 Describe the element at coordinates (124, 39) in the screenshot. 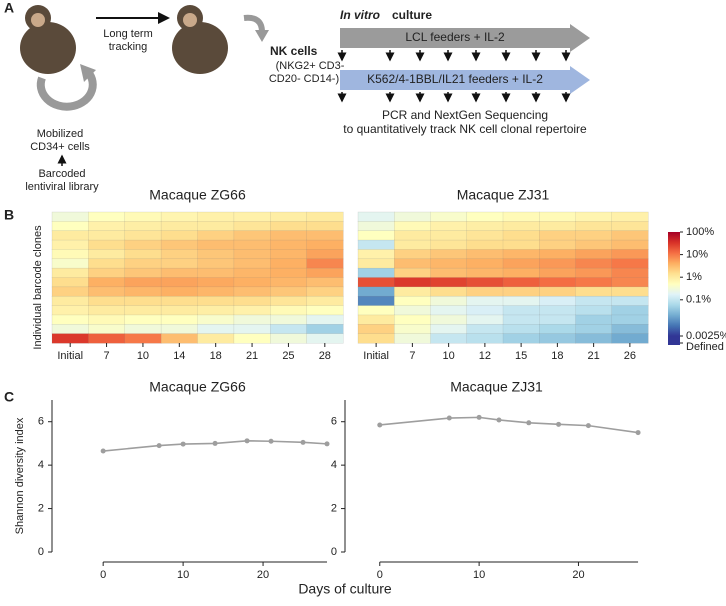

I see `monkey-icon` at that location.